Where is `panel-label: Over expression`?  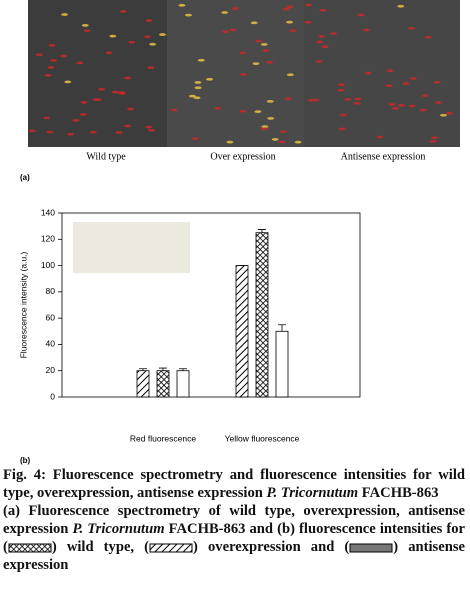 panel-label: Over expression is located at coordinates (242, 156).